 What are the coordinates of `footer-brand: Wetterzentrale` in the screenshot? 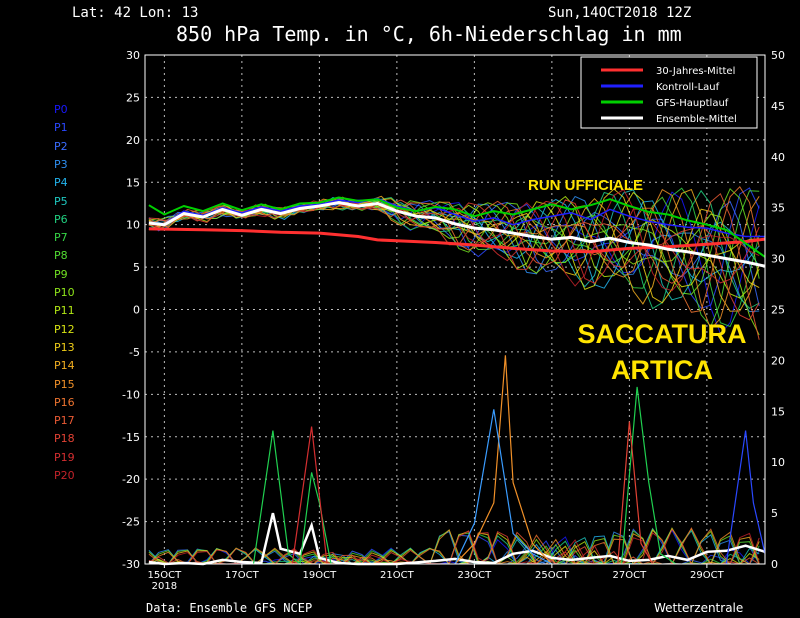 It's located at (699, 608).